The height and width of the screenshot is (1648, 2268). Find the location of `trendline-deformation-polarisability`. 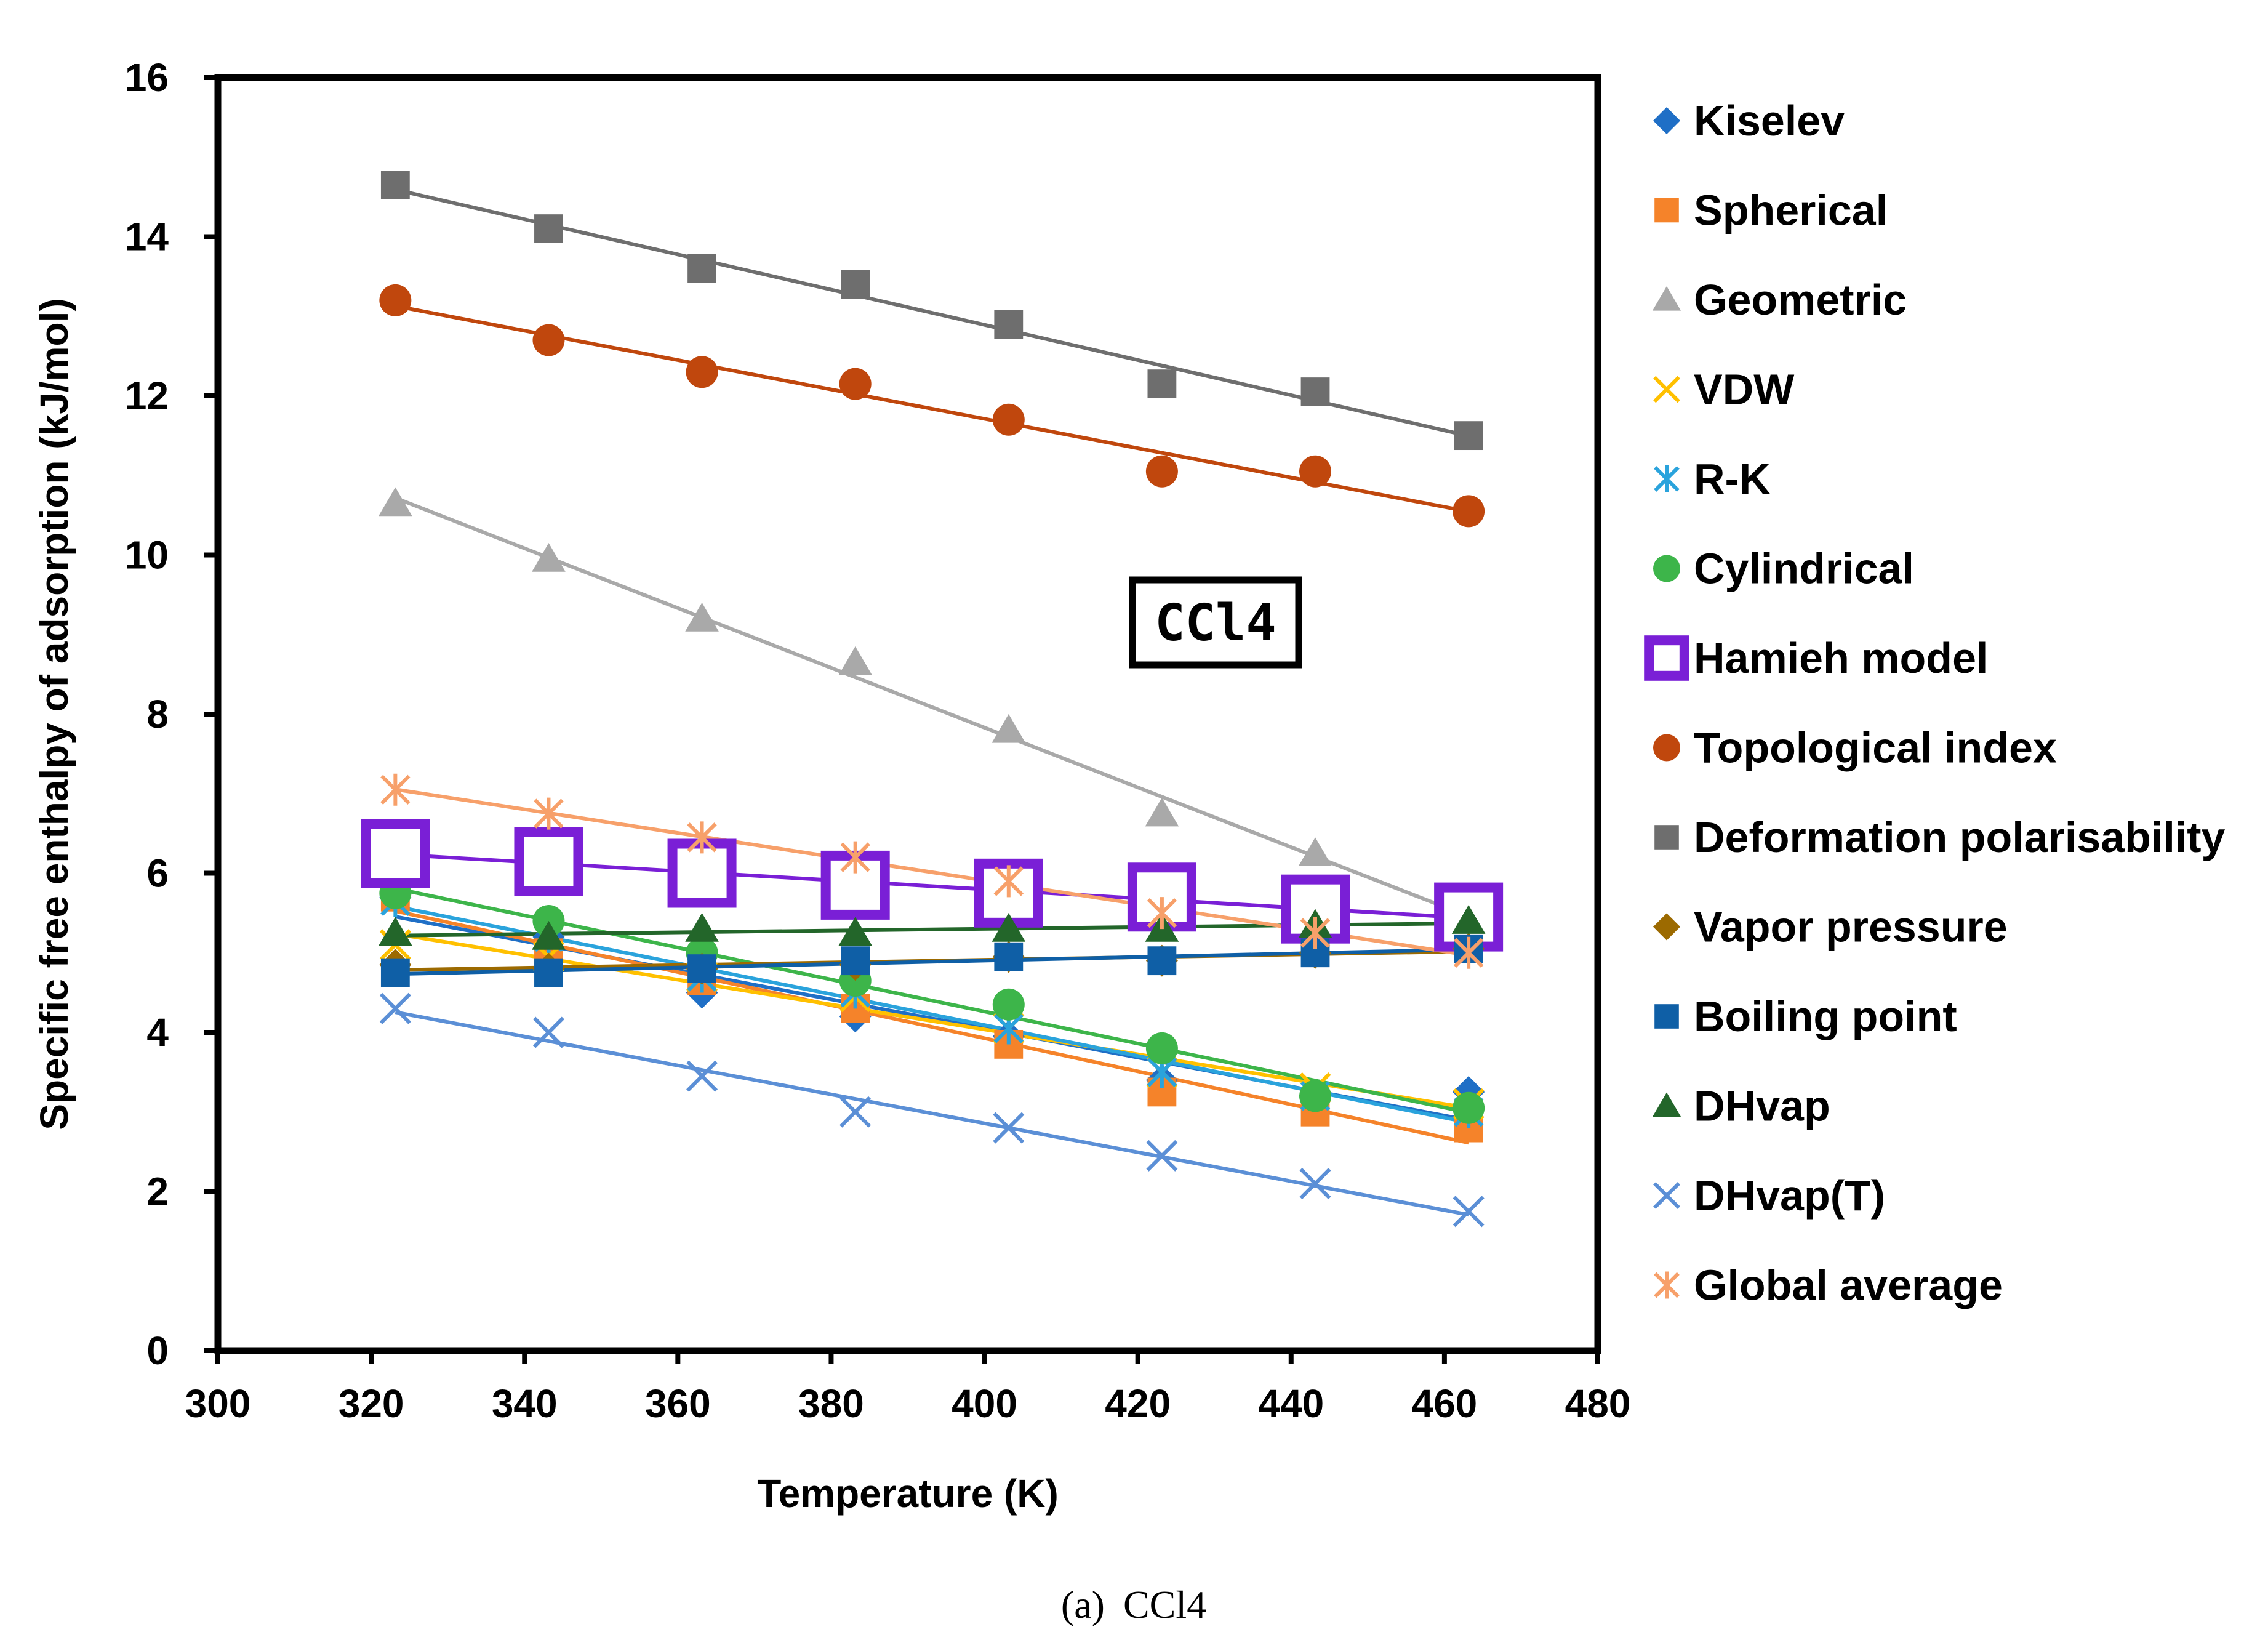

trendline-deformation-polarisability is located at coordinates (932, 313).